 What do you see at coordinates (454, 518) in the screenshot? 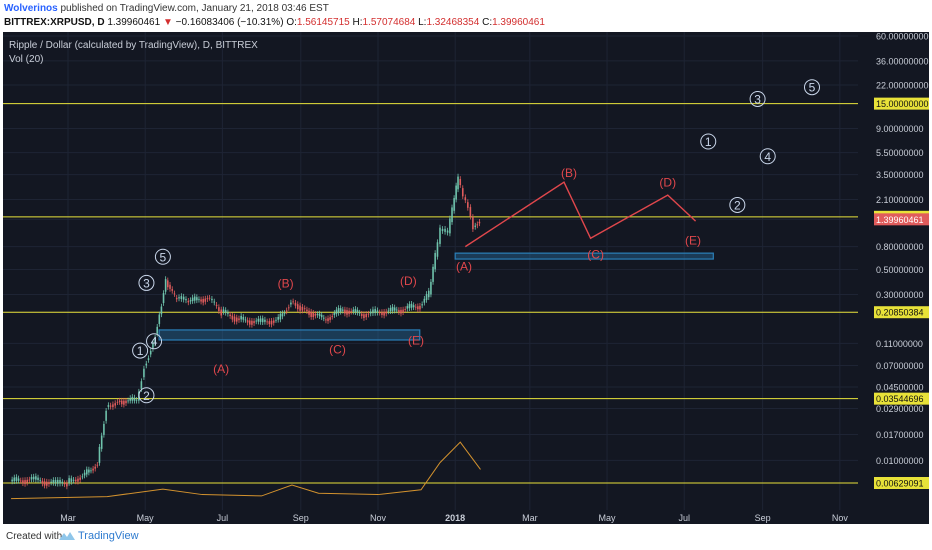
I see `time-axis: Mar May Jul Sep Nov 2018 Mar May Jul Sep Nov` at bounding box center [454, 518].